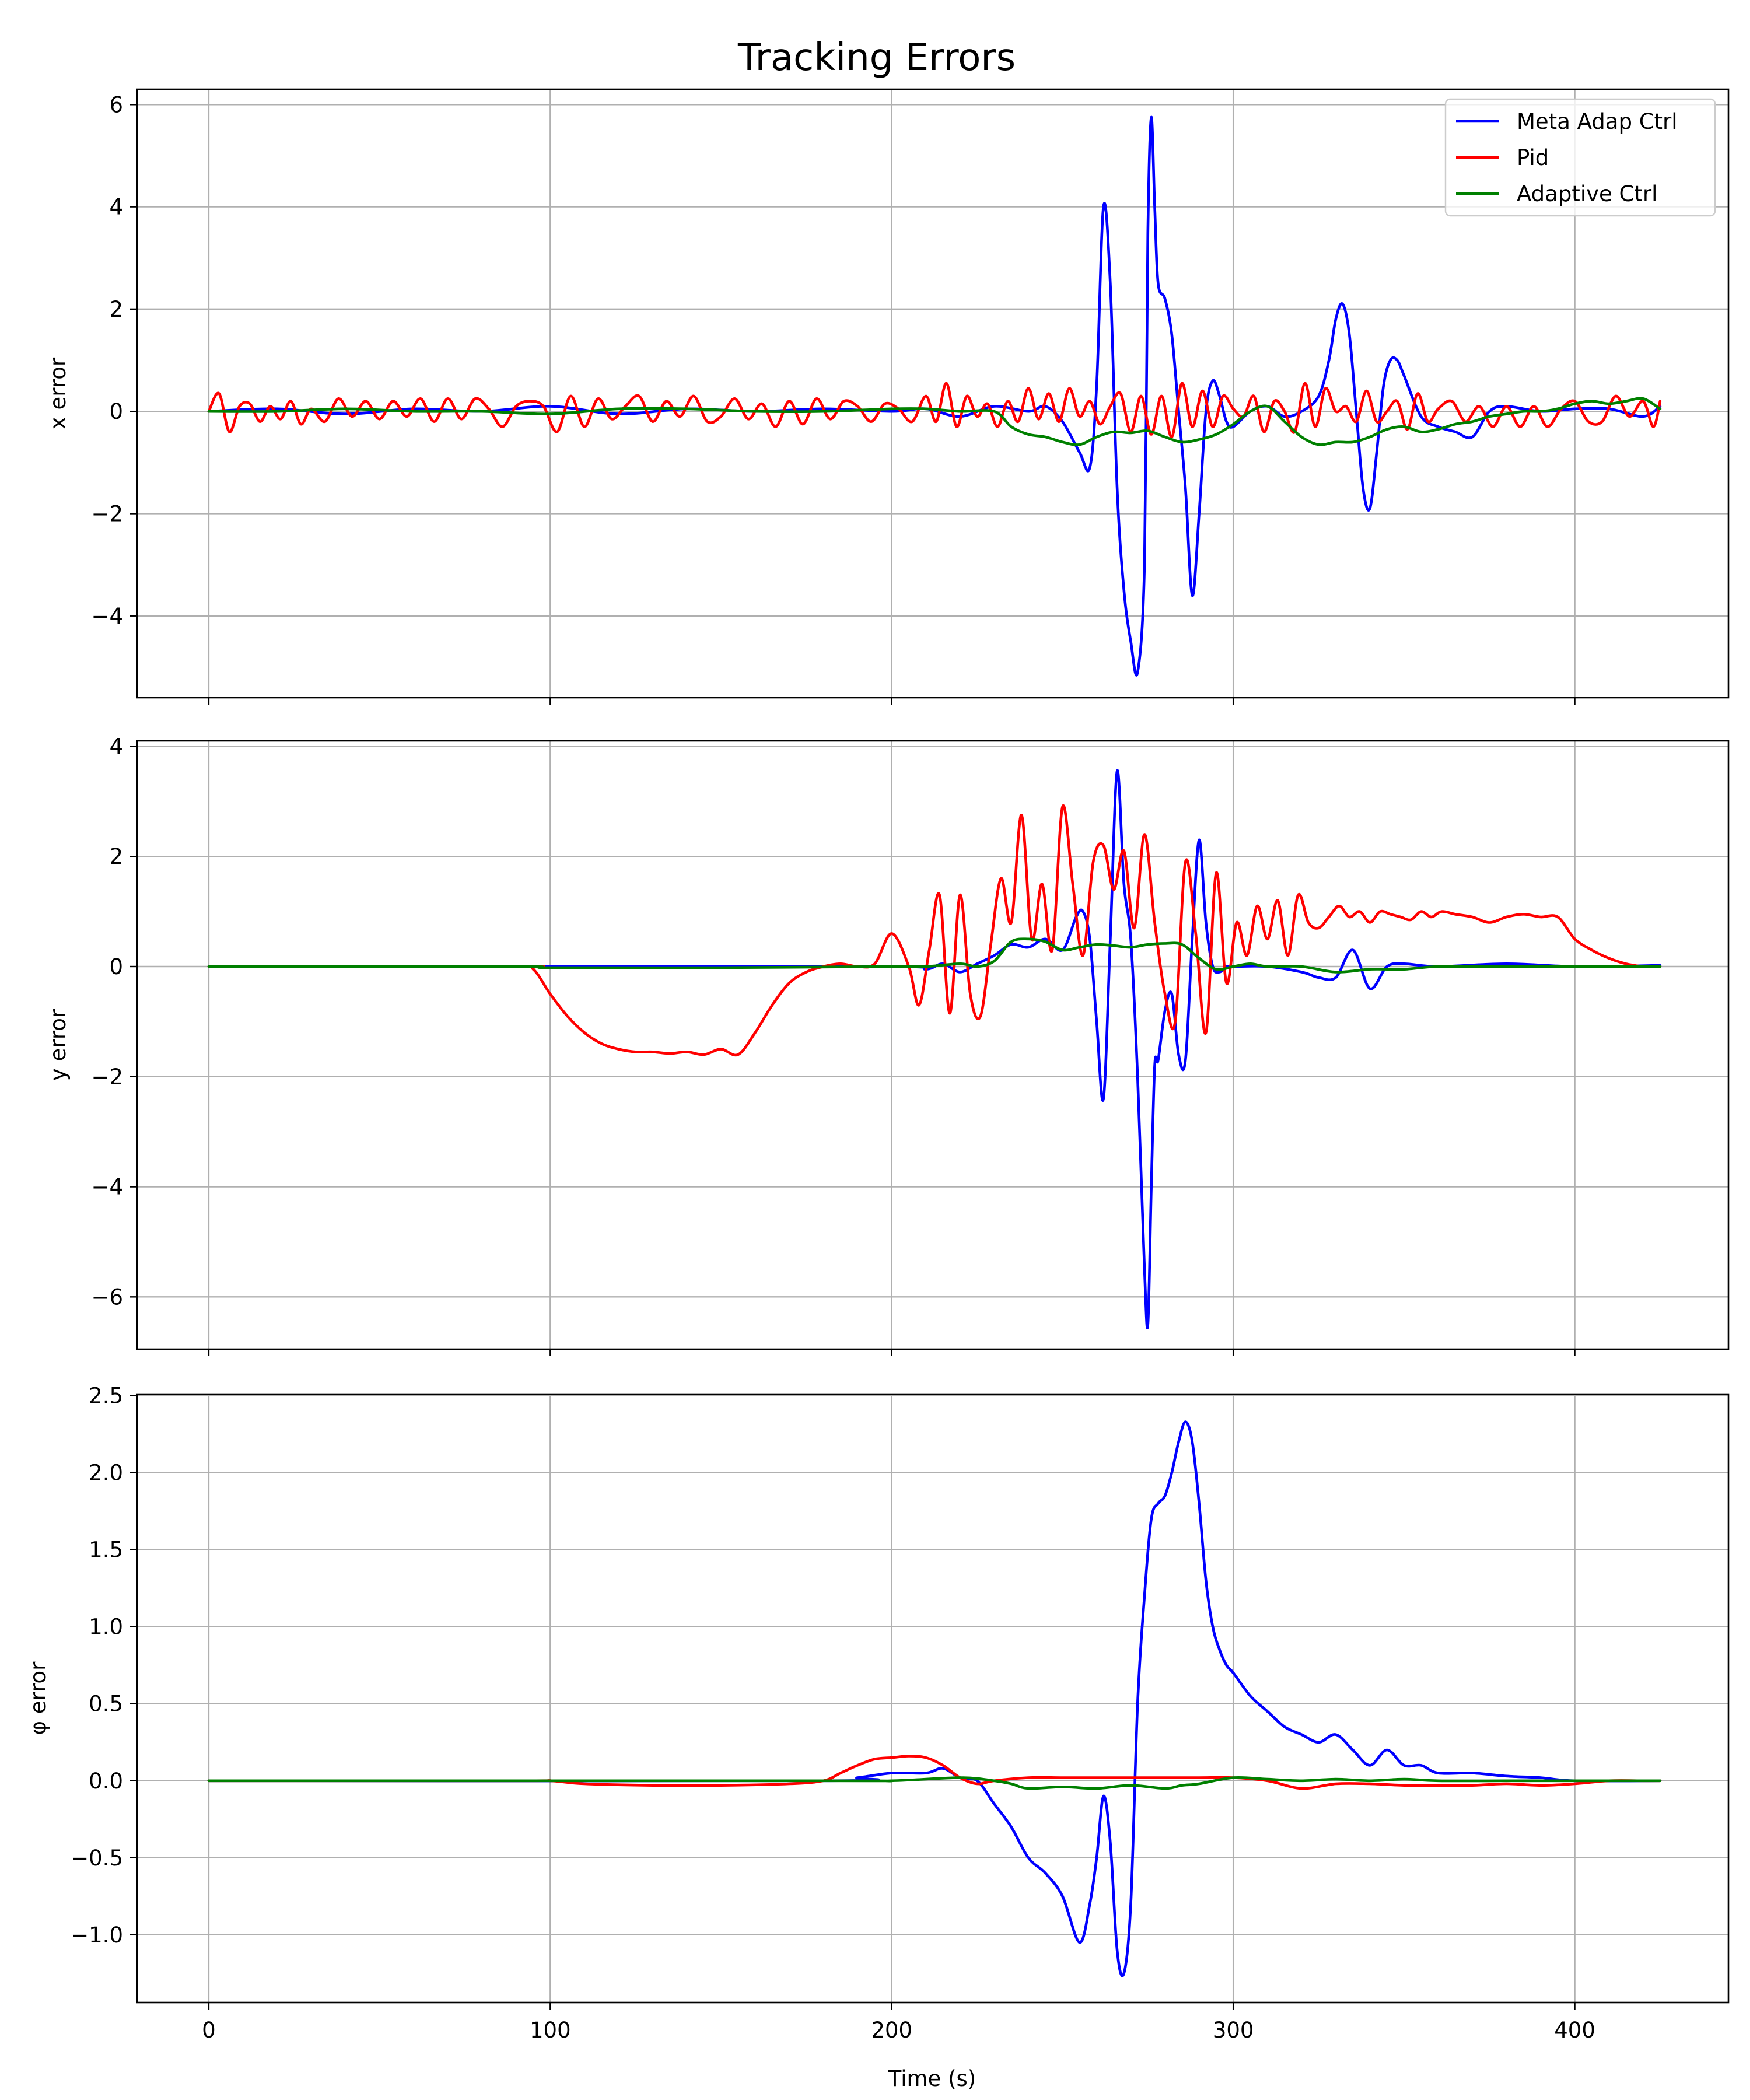 The width and height of the screenshot is (1750, 2100). What do you see at coordinates (876, 57) in the screenshot?
I see `figure-title: Tracking Errors` at bounding box center [876, 57].